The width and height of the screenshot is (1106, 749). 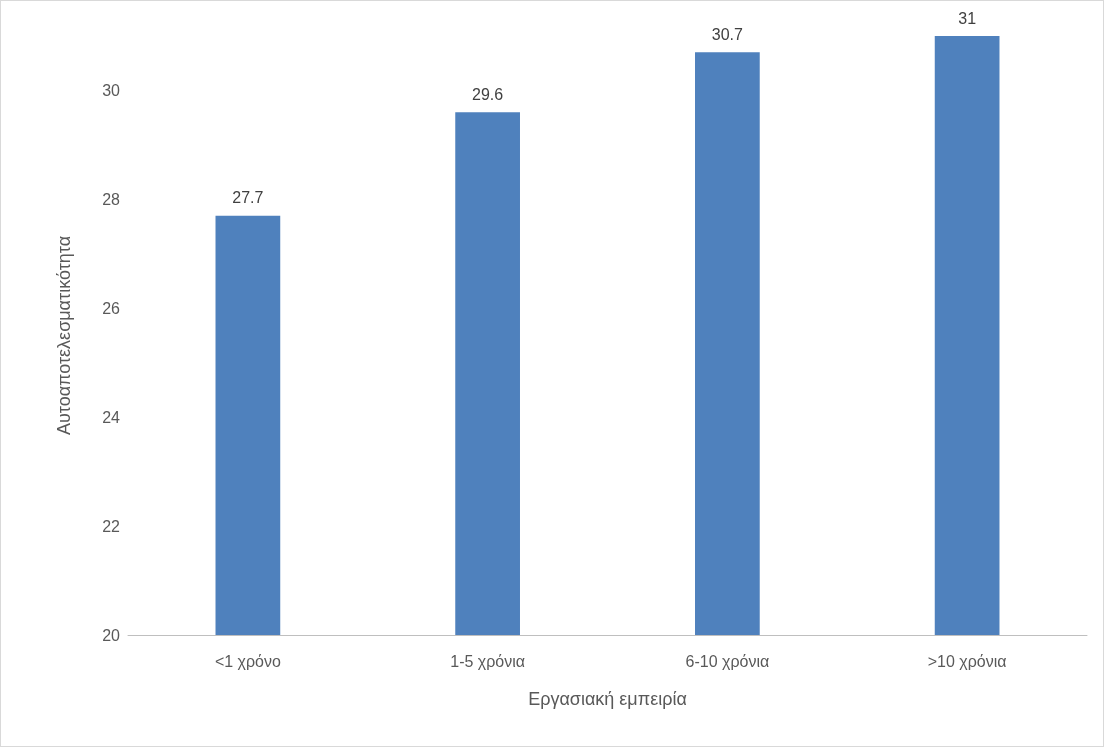 I want to click on x-tick-label: >10 χρόνια, so click(x=967, y=661).